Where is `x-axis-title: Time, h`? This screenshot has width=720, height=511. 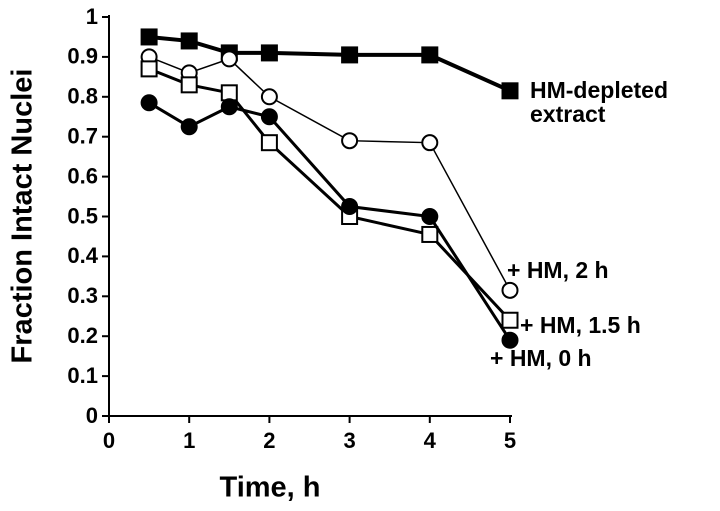 x-axis-title: Time, h is located at coordinates (270, 488).